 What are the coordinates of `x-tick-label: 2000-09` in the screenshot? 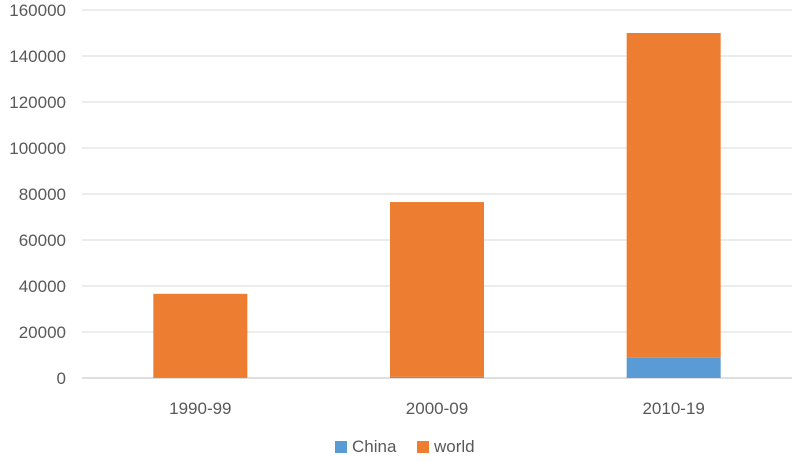 It's located at (437, 408).